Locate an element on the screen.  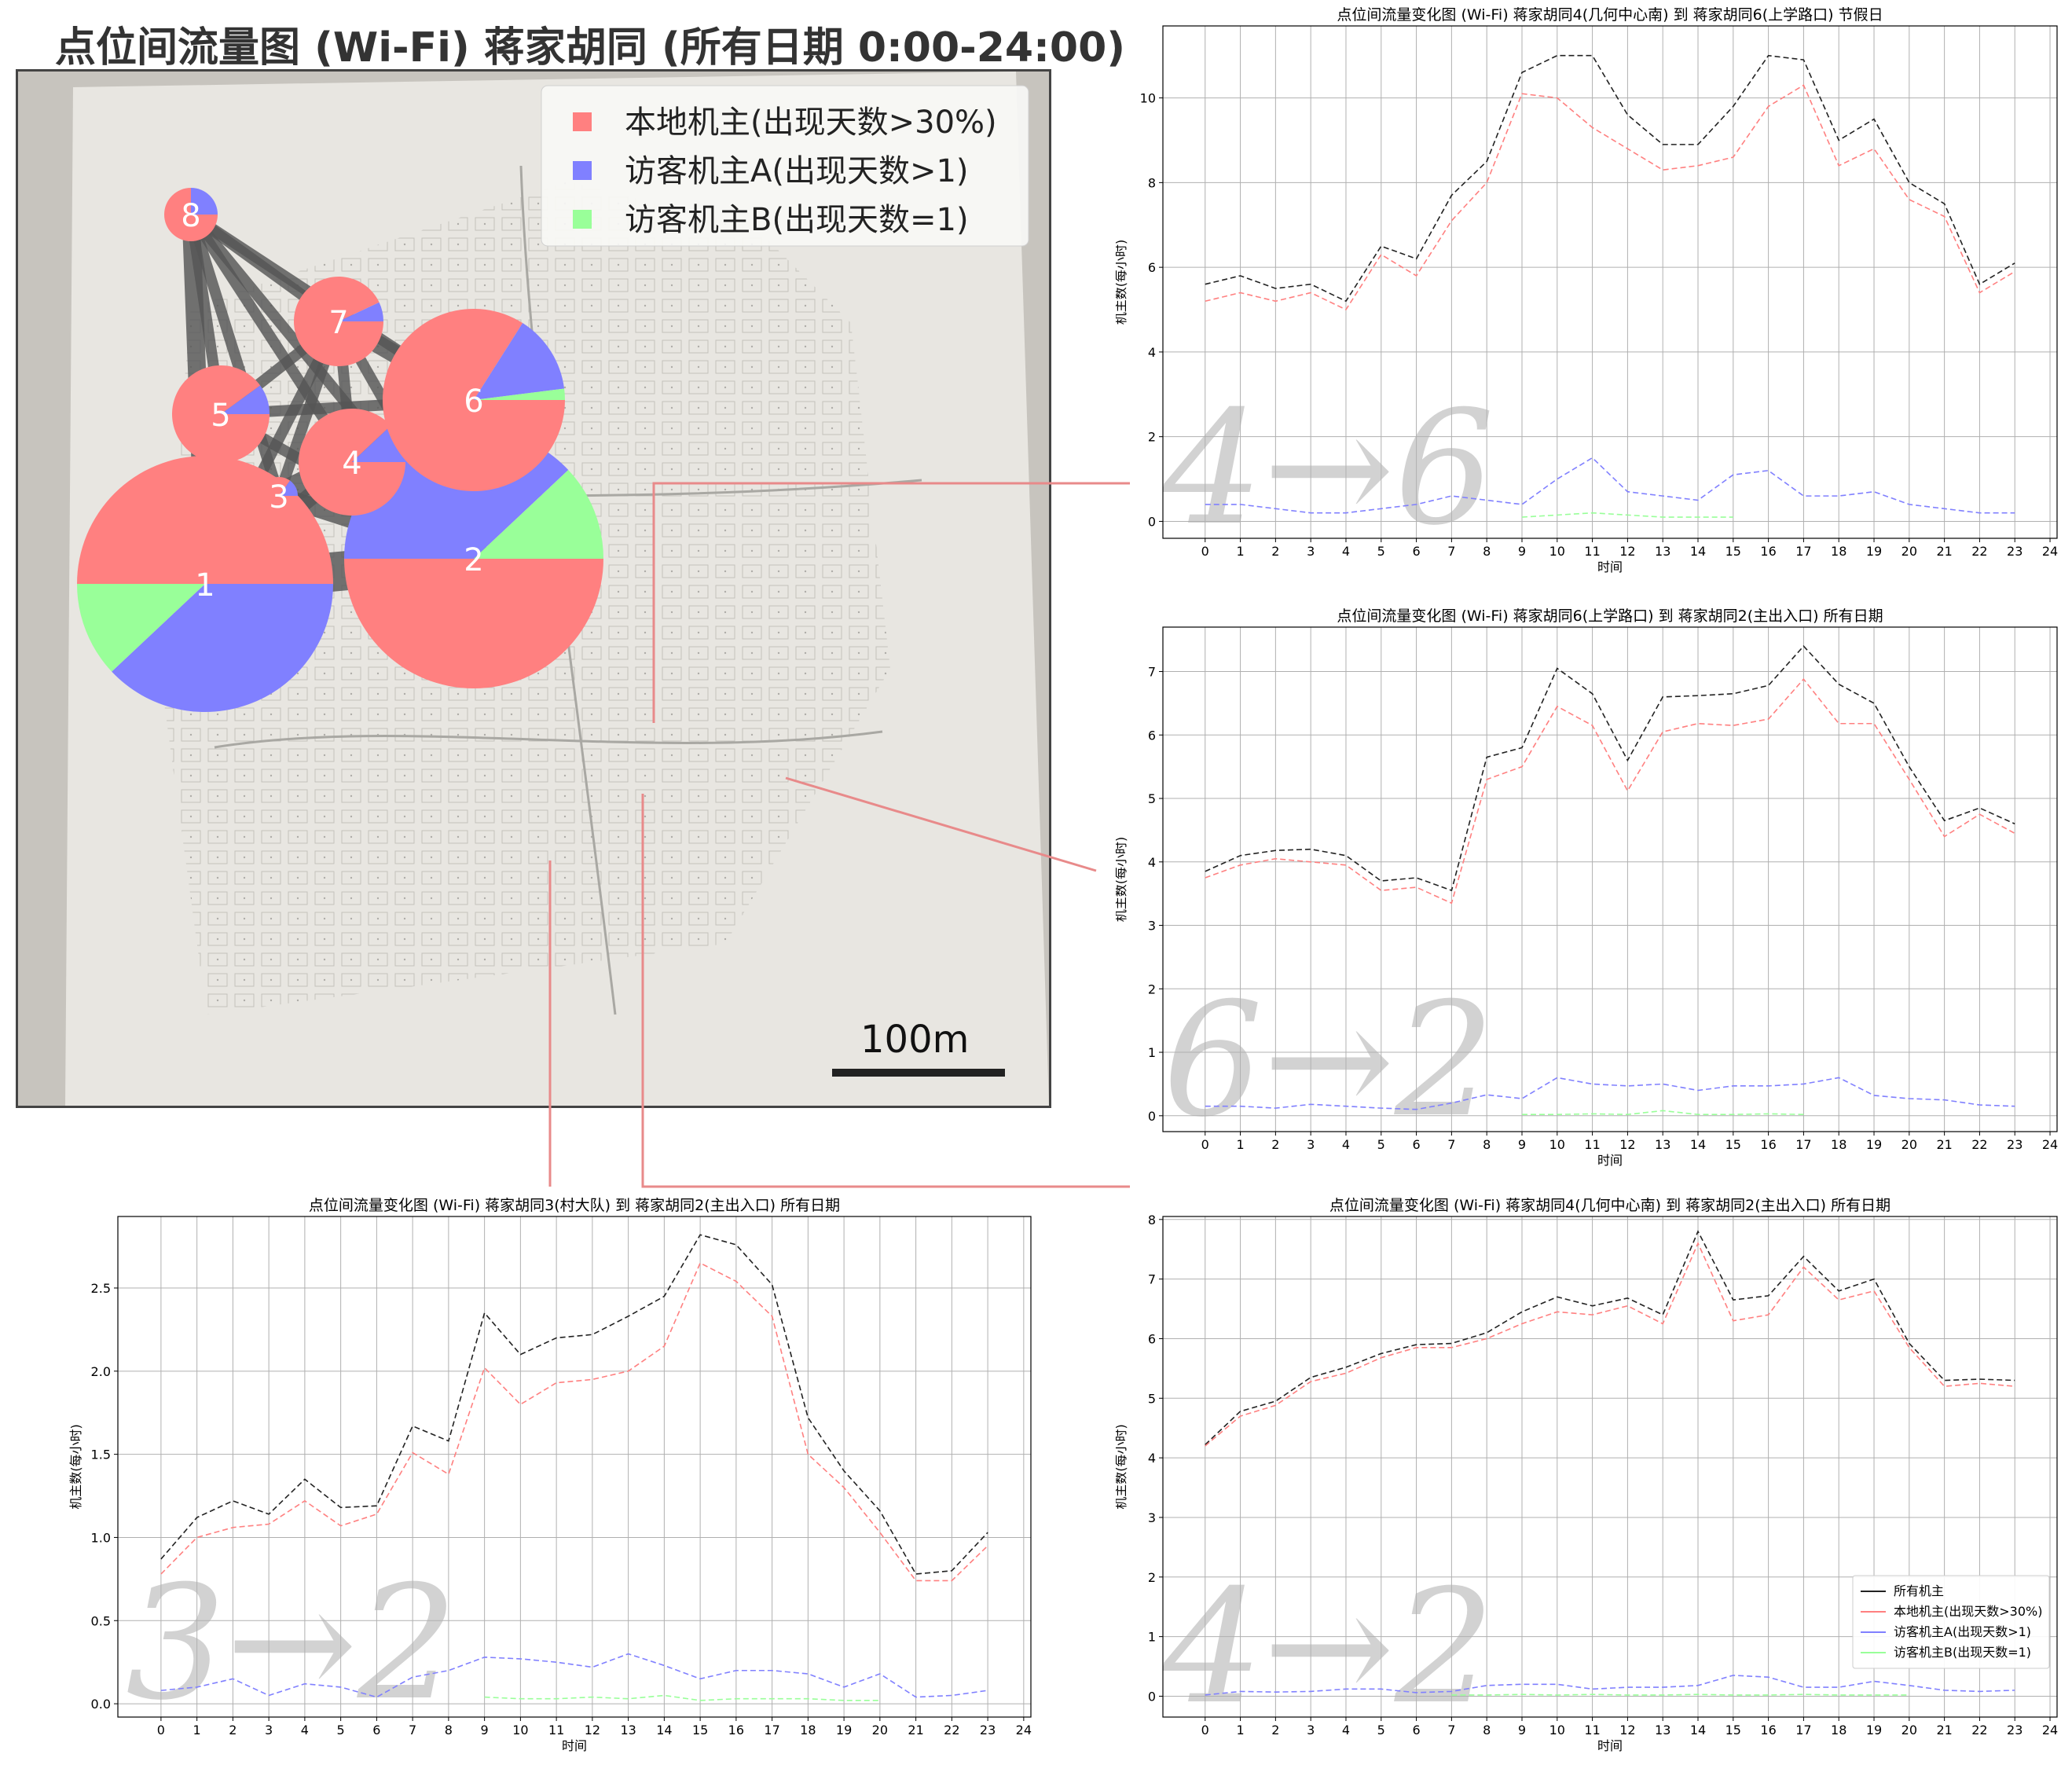
flow-node-label: 6 is located at coordinates (473, 401).